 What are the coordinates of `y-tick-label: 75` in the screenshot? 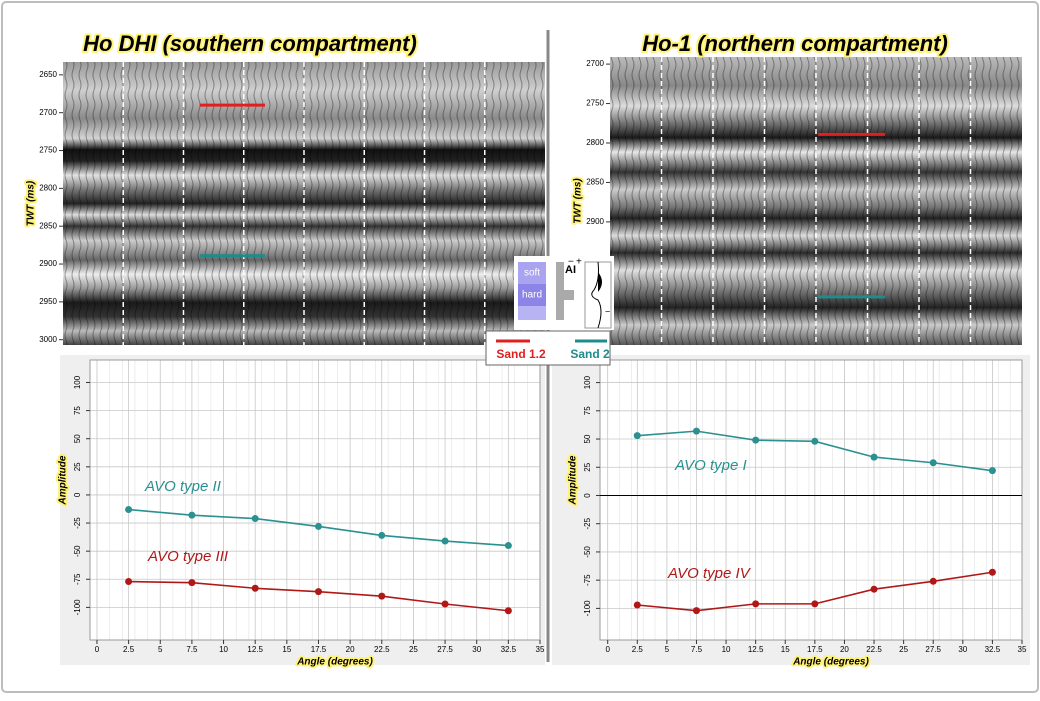 It's located at (587, 410).